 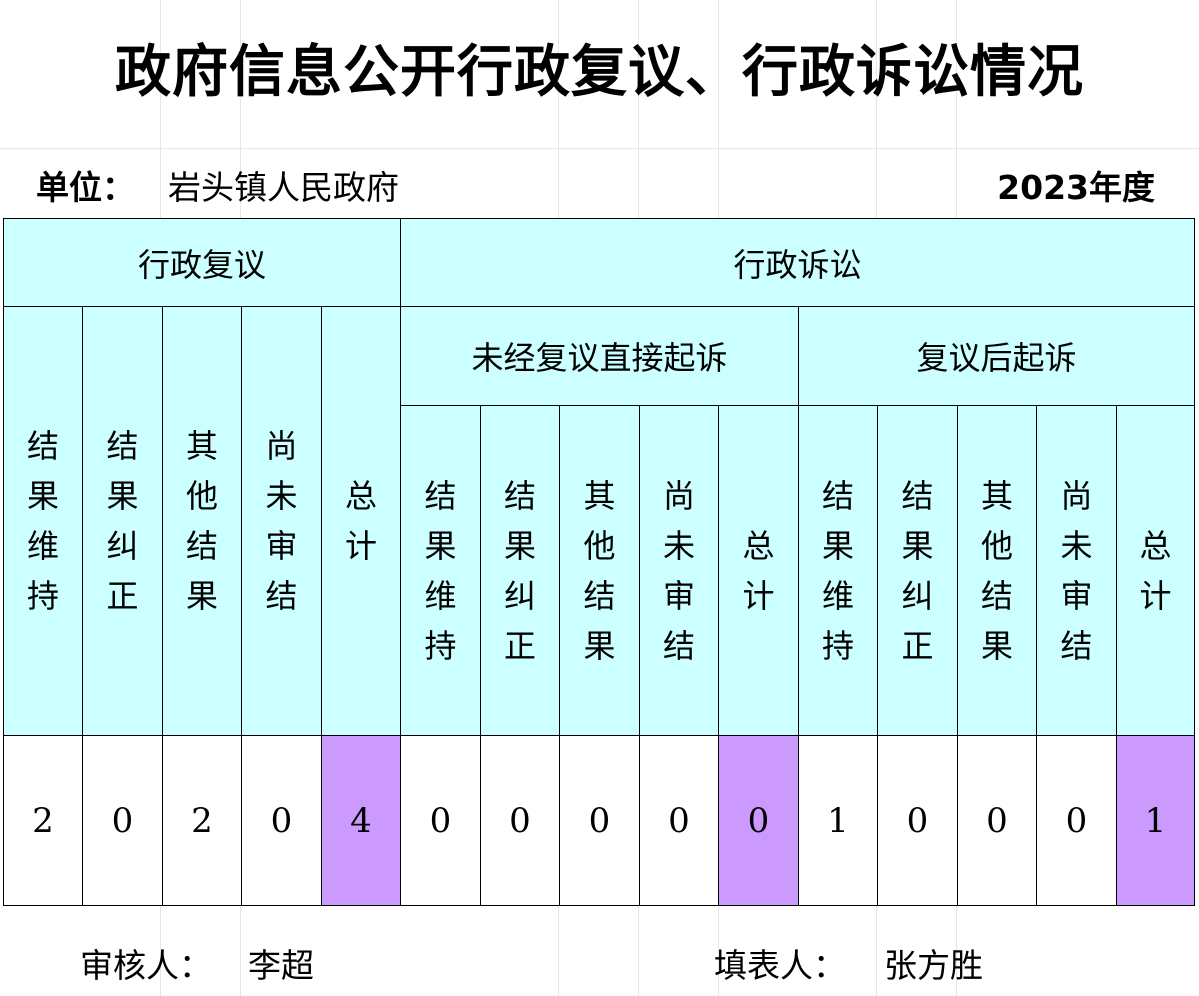 What do you see at coordinates (440, 820) in the screenshot?
I see `value-direct-maintain: 0` at bounding box center [440, 820].